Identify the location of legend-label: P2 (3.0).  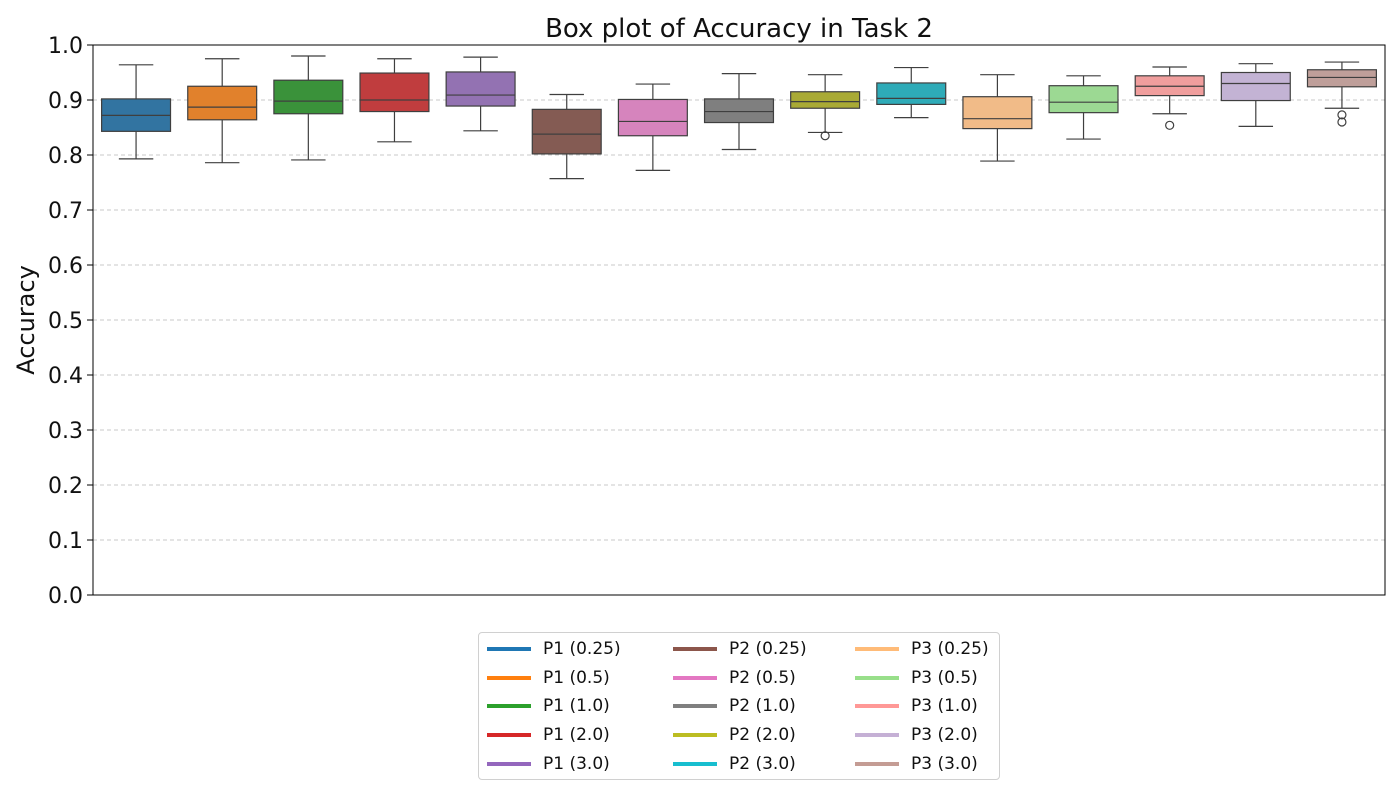
(762, 763).